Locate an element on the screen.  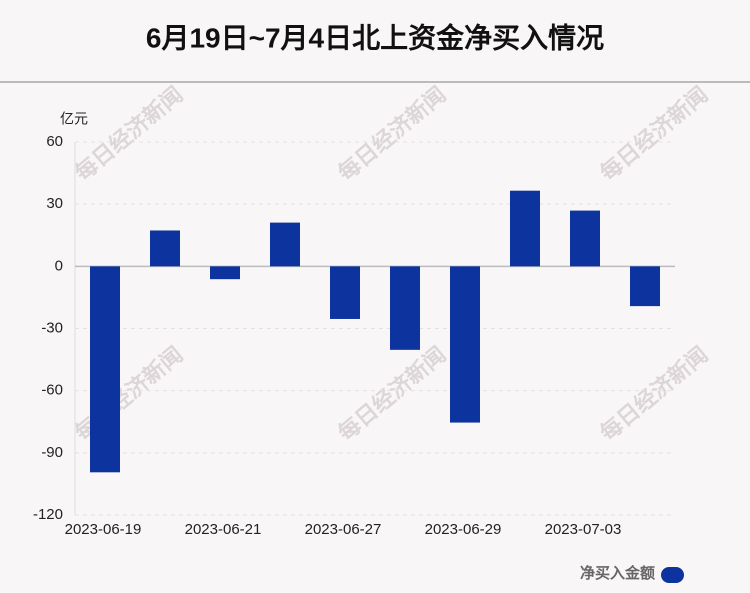
x-tick-label: 2023-06-19 is located at coordinates (103, 529).